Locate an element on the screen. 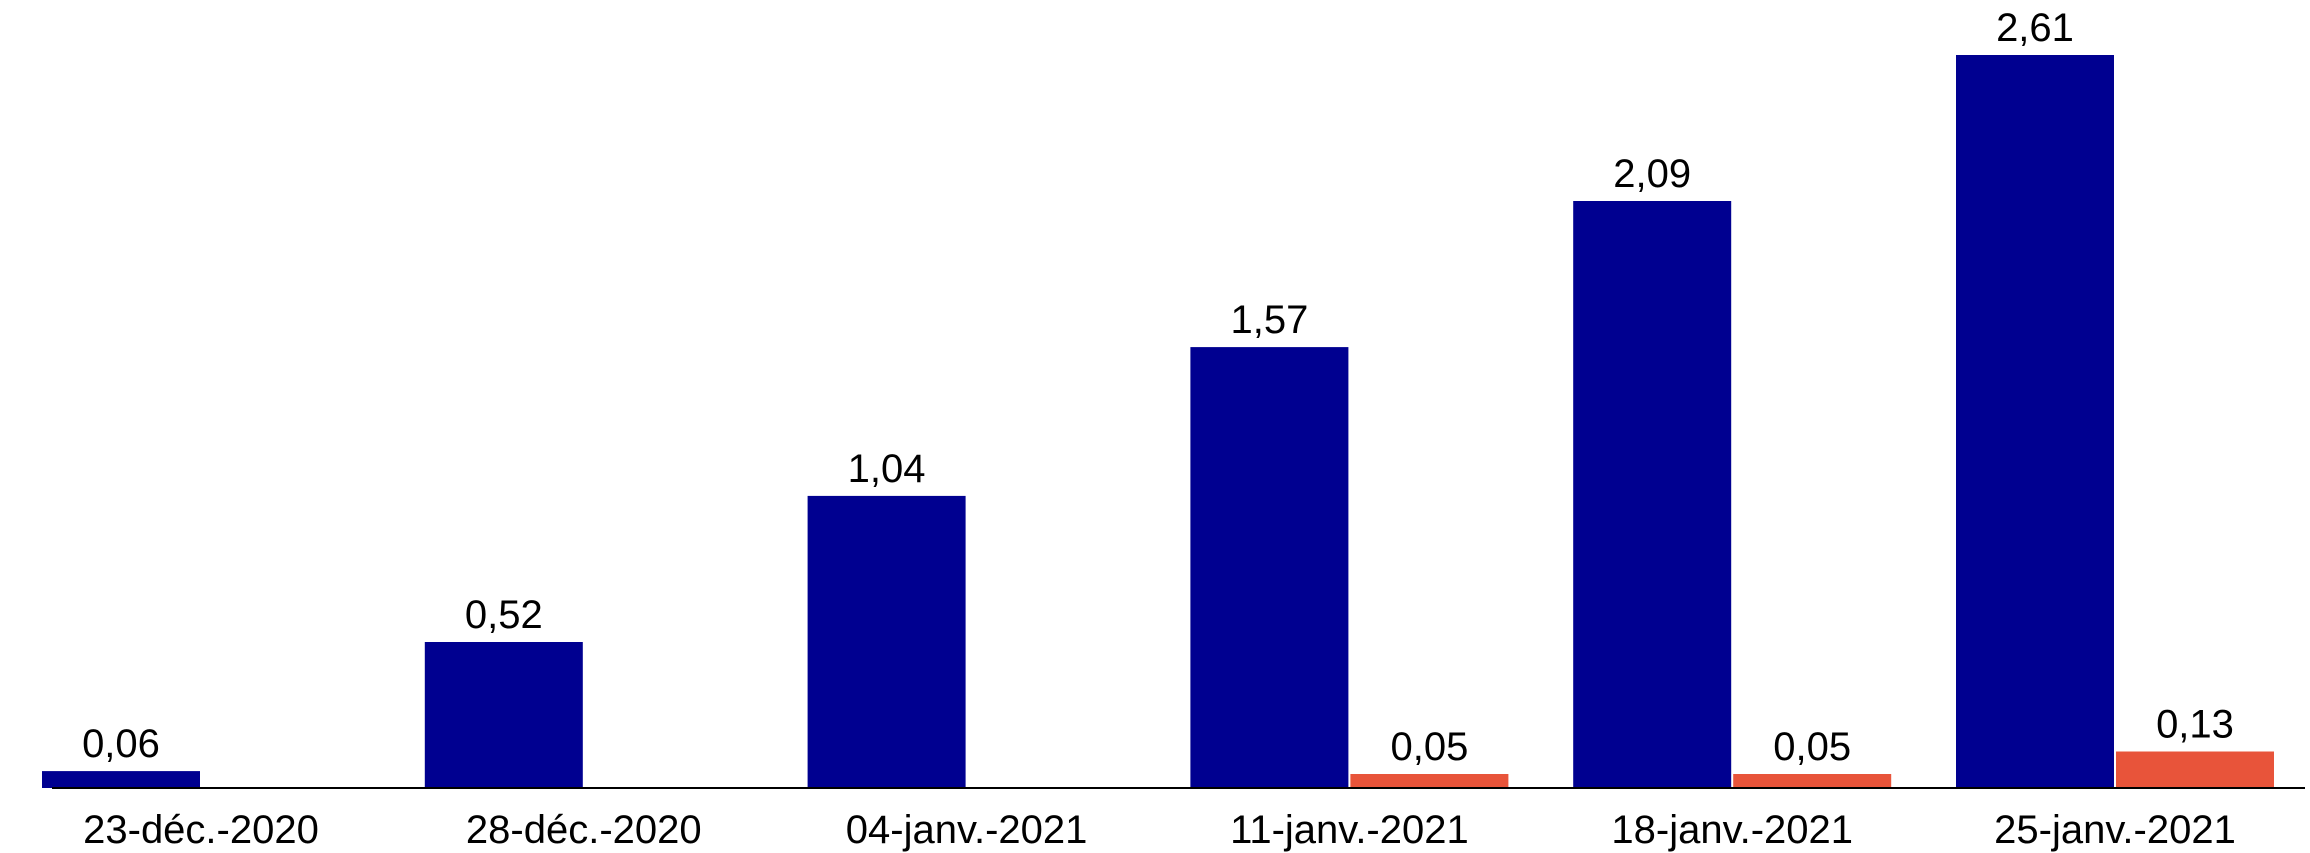 Image resolution: width=2310 pixels, height=853 pixels. data-label-series-1-4: 2,09 is located at coordinates (1652, 174).